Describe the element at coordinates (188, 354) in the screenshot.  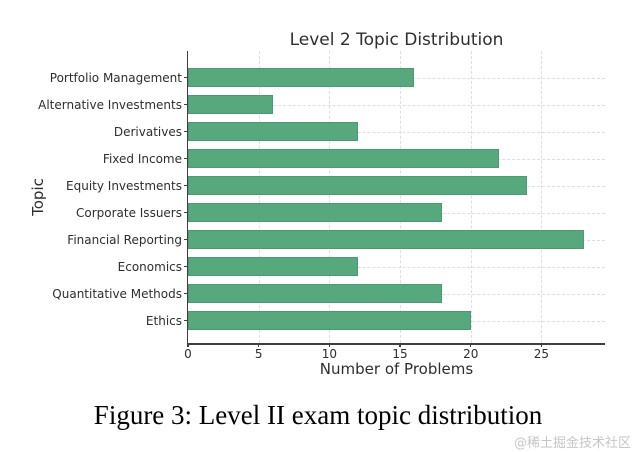
I see `x-tick-label: 0` at that location.